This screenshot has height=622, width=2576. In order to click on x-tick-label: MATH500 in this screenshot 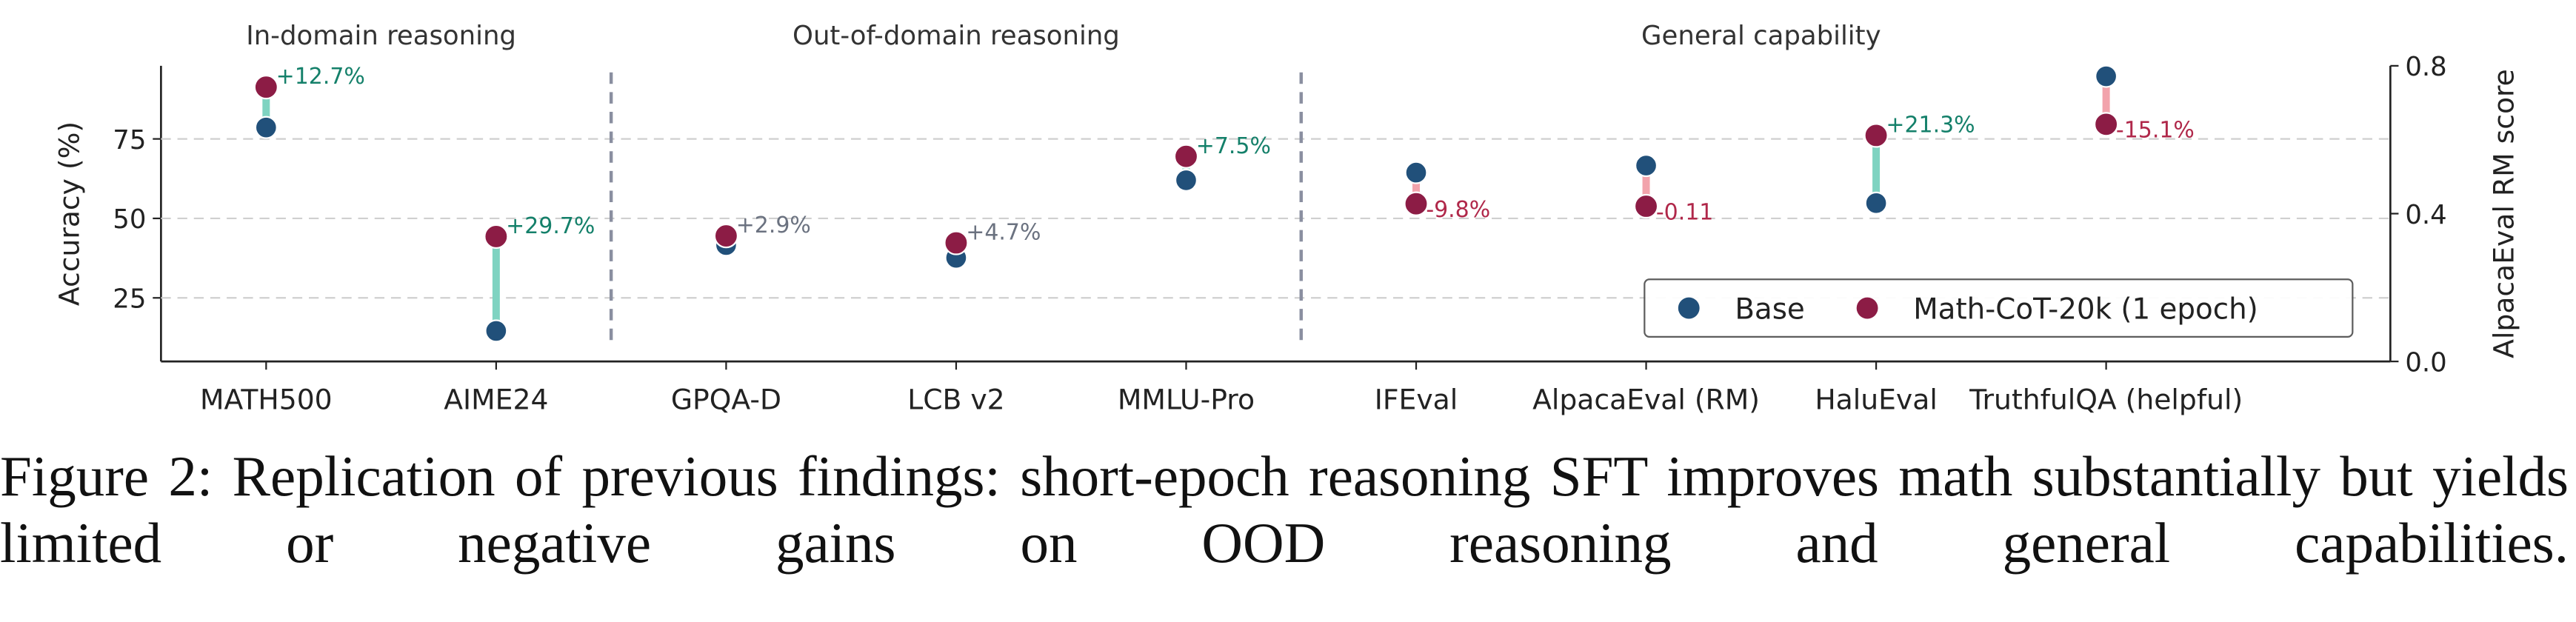, I will do `click(266, 399)`.